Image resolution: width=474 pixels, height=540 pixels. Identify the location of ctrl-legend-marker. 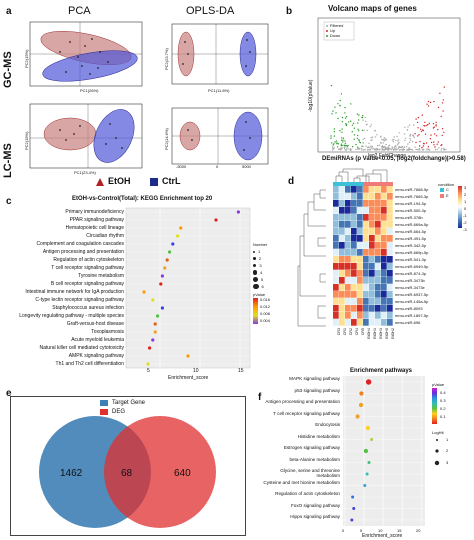
(154, 182).